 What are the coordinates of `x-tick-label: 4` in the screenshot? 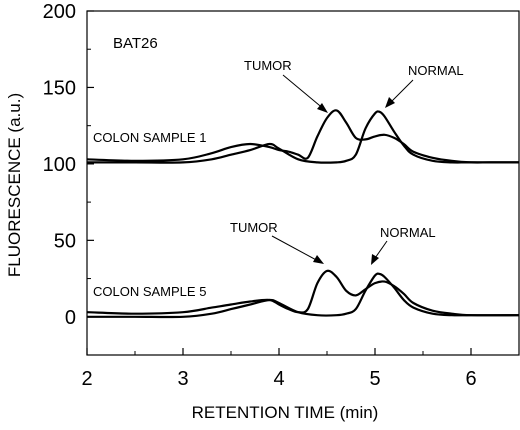 It's located at (278, 379).